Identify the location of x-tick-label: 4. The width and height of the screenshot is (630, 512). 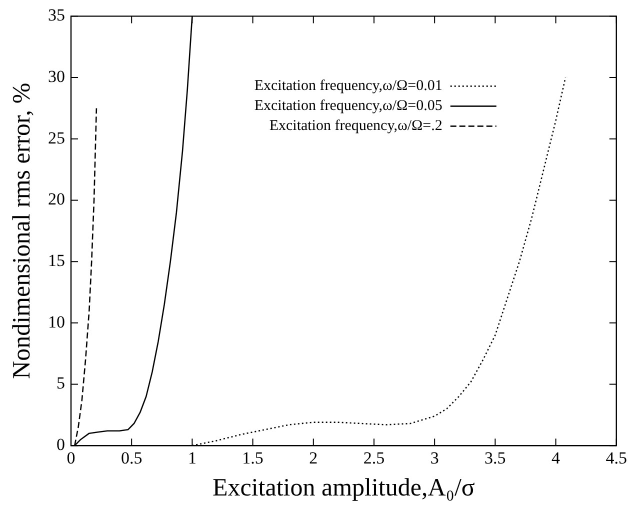
(556, 458).